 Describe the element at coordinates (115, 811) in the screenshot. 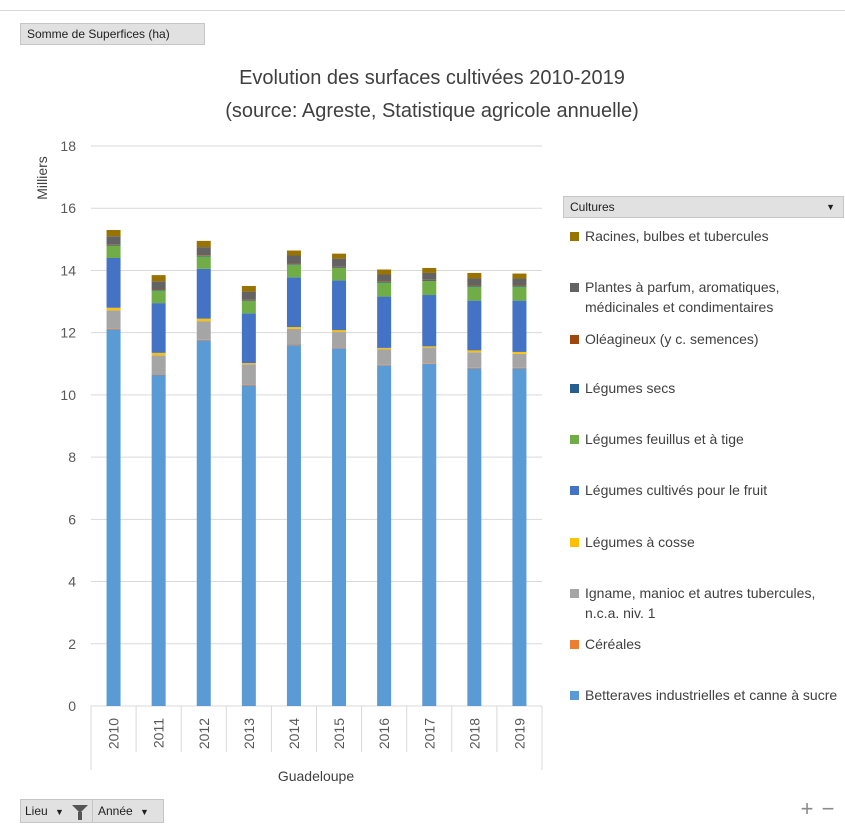

I see `row-field-annee-label: Année` at that location.